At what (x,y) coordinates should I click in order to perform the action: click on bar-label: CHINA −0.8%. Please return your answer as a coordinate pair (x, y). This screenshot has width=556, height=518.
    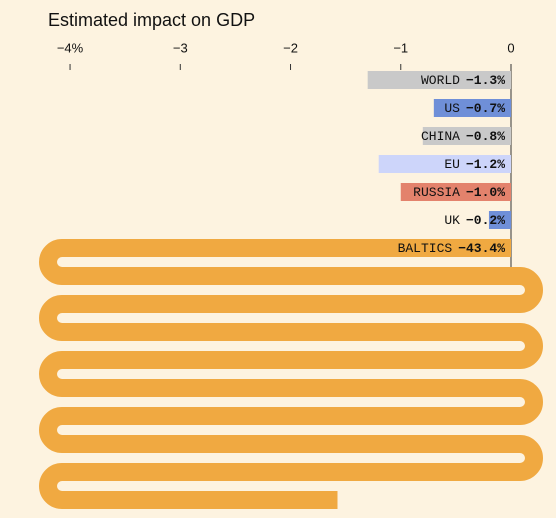
    Looking at the image, I should click on (463, 136).